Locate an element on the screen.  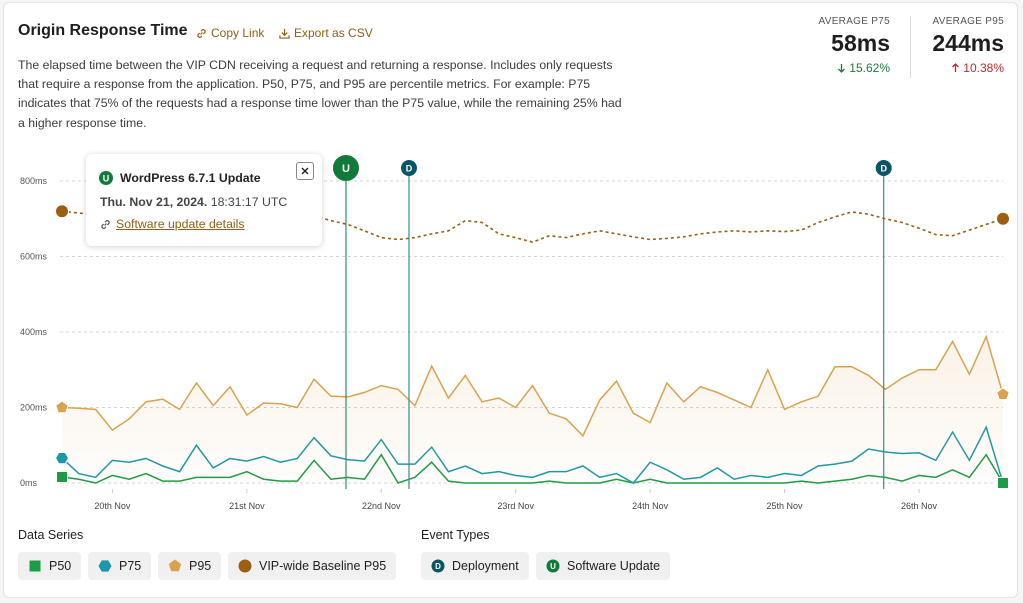
copy-link-text: Copy Link is located at coordinates (238, 33).